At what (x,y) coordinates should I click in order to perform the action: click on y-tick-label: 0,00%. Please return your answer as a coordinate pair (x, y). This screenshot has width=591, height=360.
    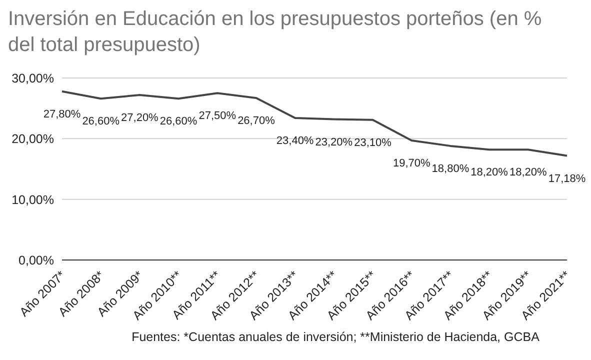
    Looking at the image, I should click on (36, 260).